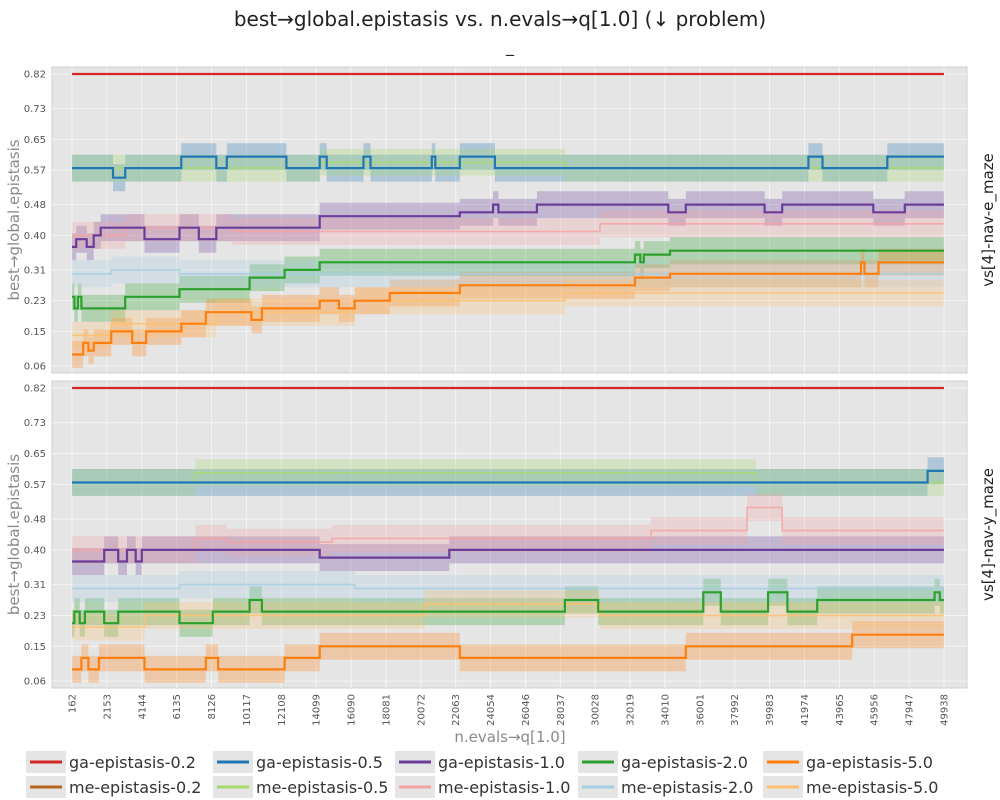  I want to click on chart-subtitle: _, so click(510, 47).